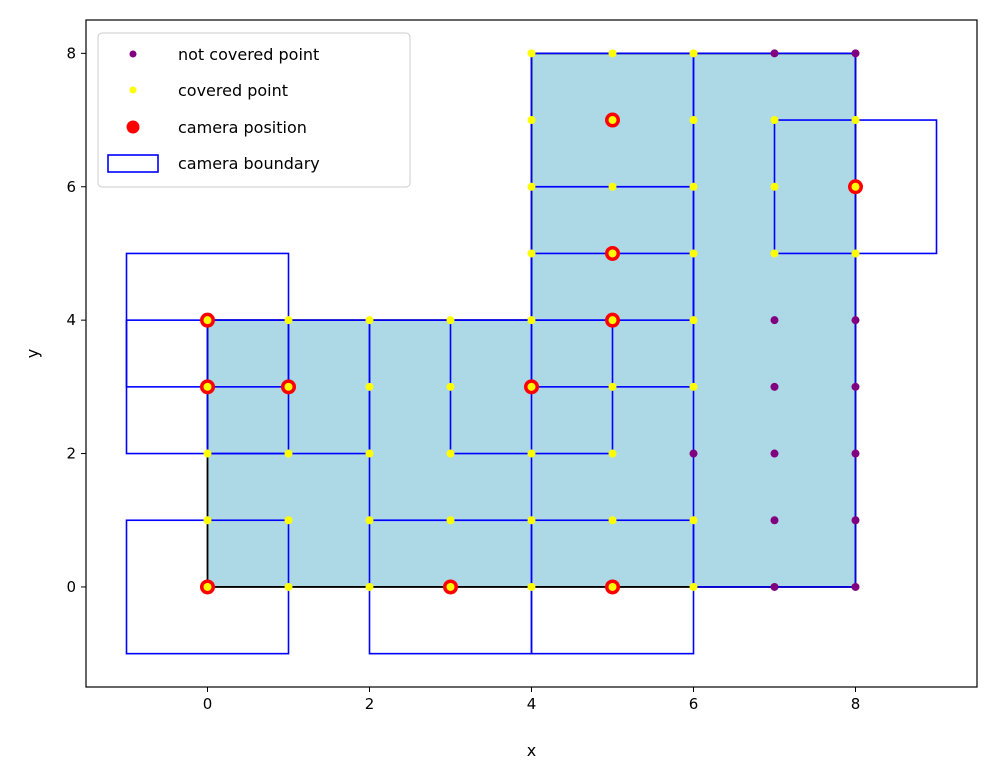  What do you see at coordinates (71, 320) in the screenshot?
I see `y-tick-label: 4` at bounding box center [71, 320].